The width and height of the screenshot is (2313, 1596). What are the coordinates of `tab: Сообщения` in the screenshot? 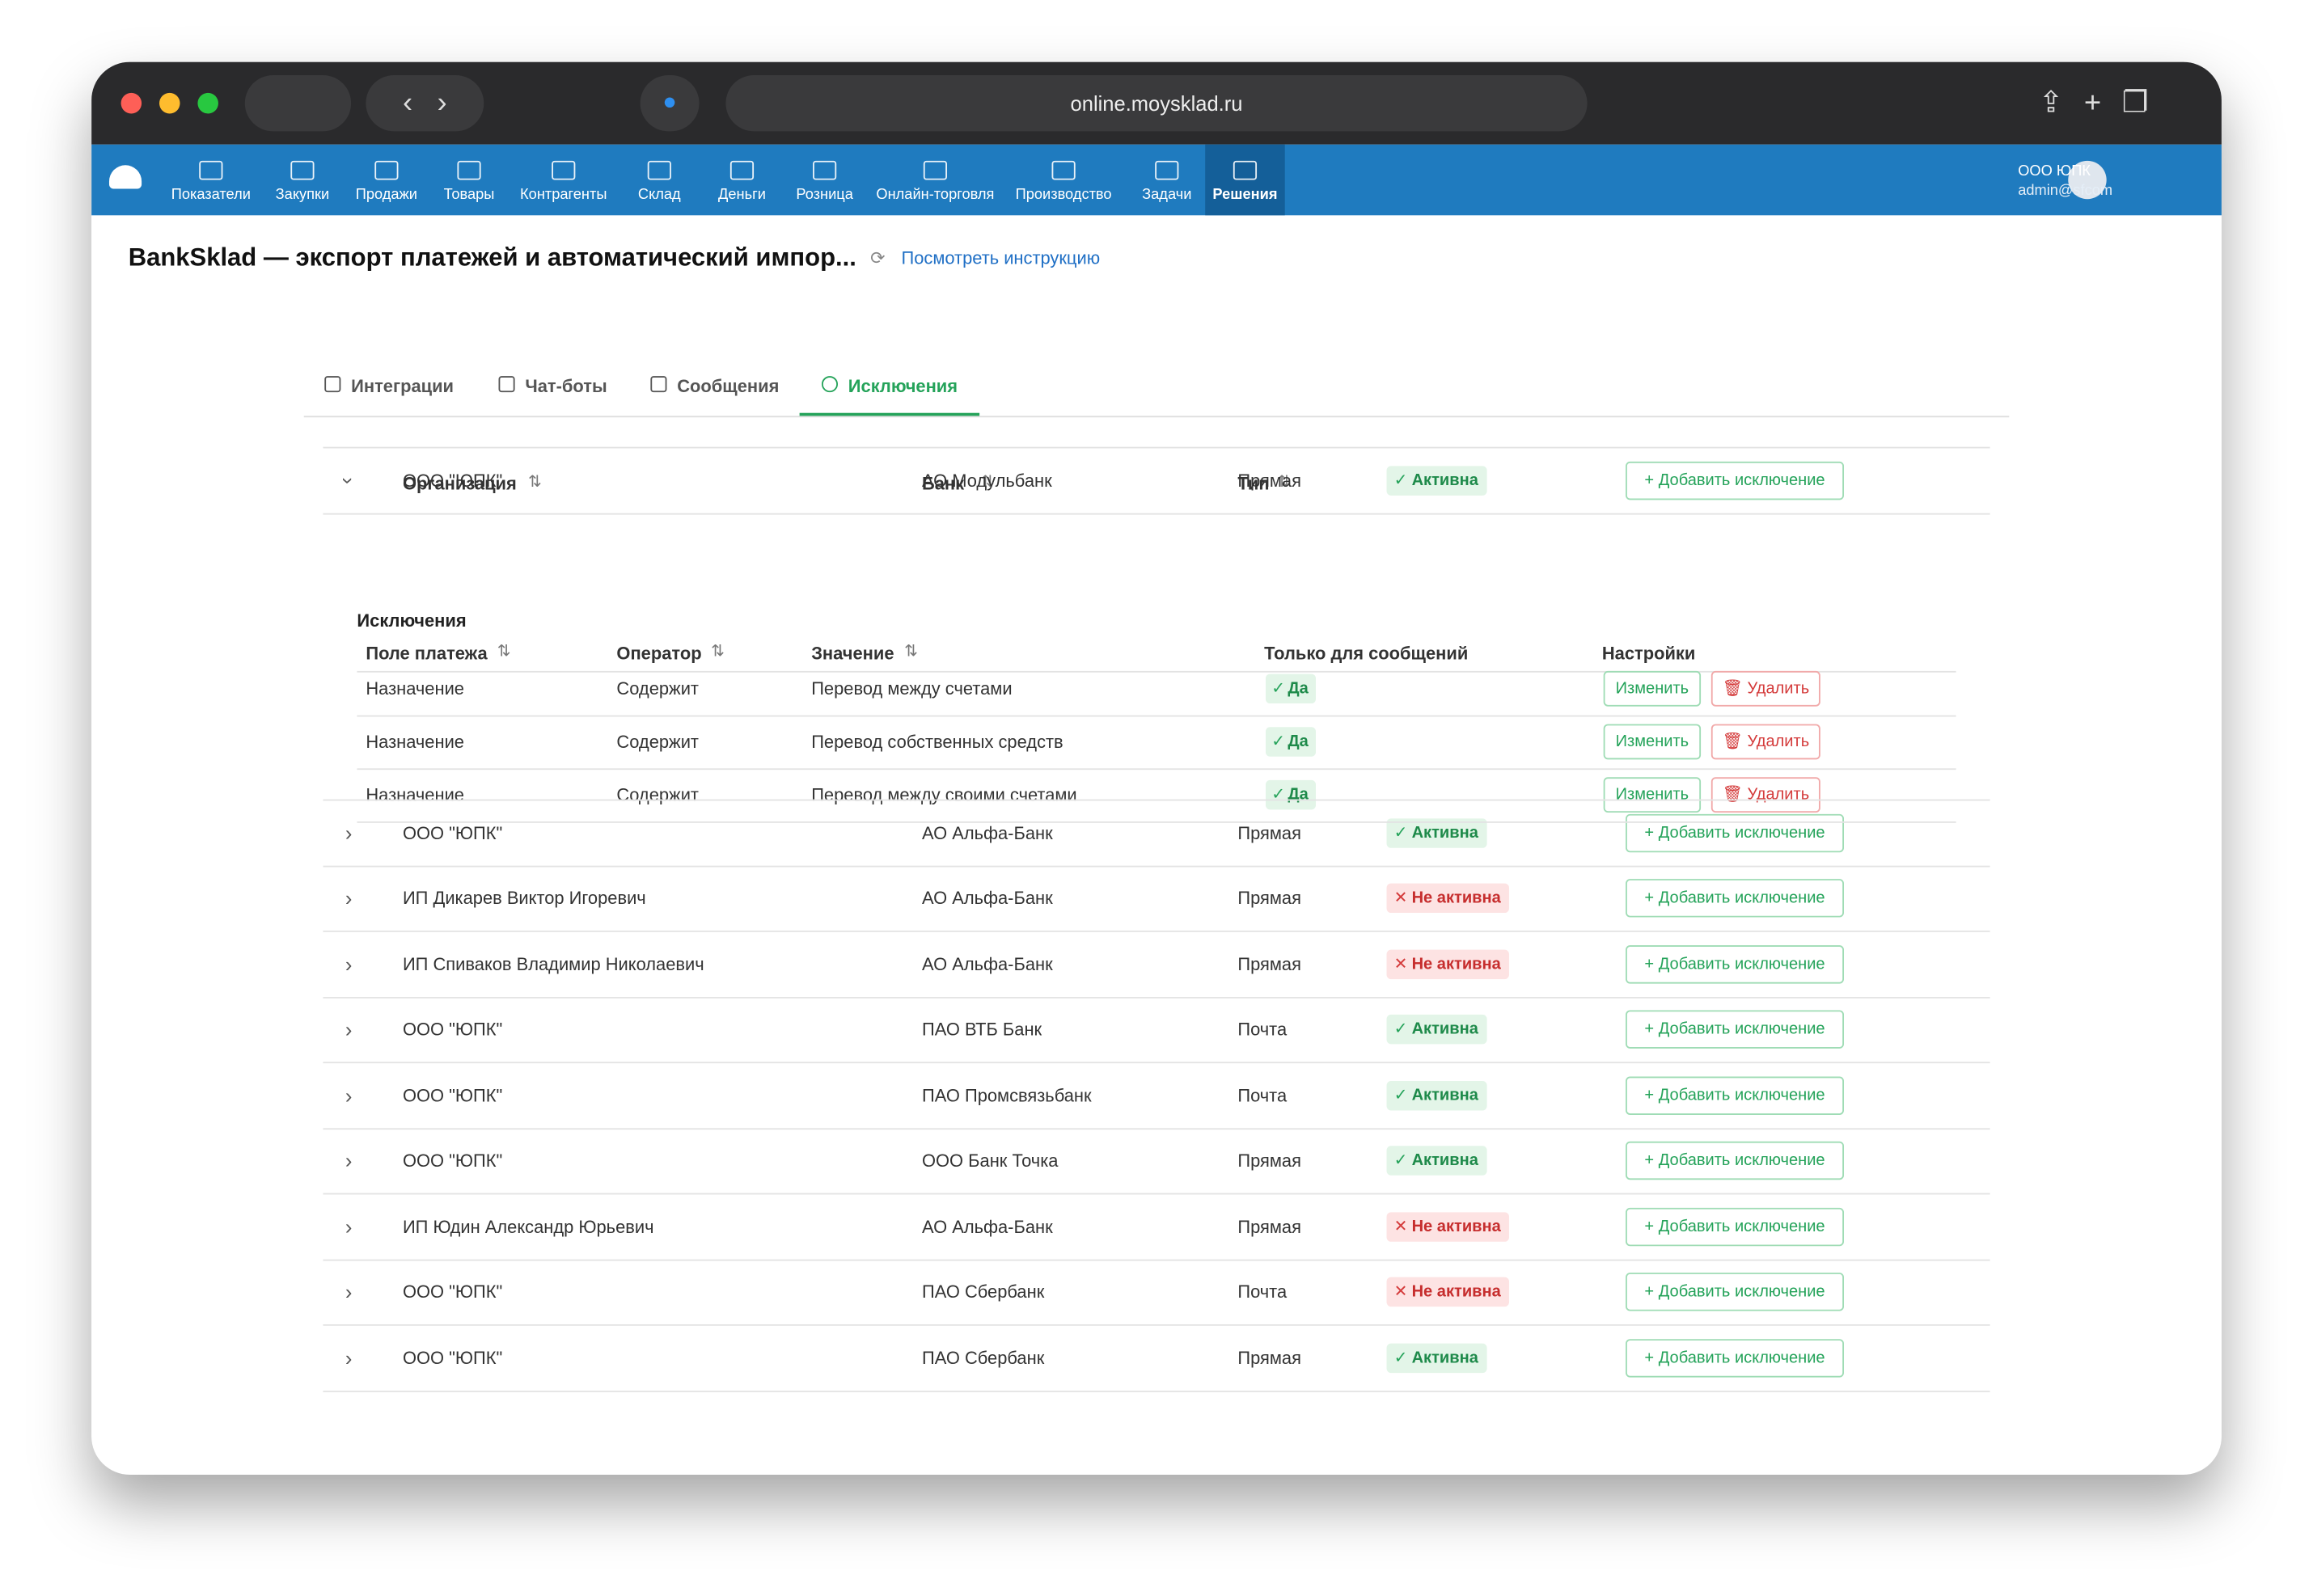 It's located at (728, 386).